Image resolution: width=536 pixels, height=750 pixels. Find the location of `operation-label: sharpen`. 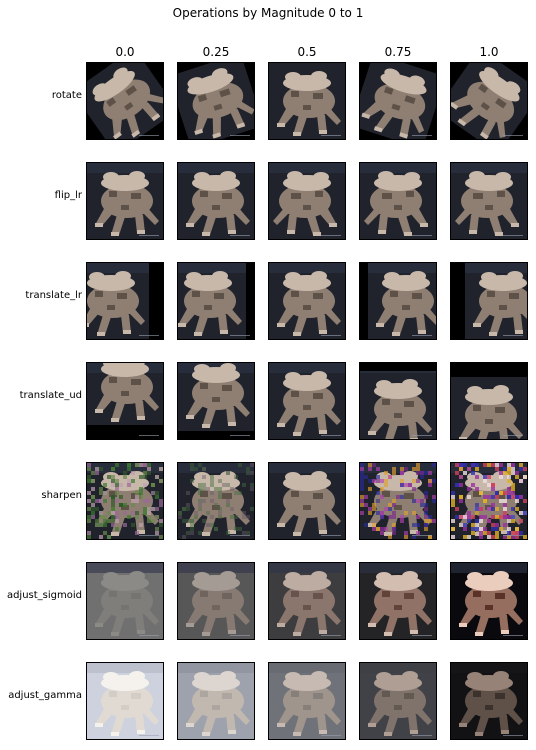

operation-label: sharpen is located at coordinates (61, 495).